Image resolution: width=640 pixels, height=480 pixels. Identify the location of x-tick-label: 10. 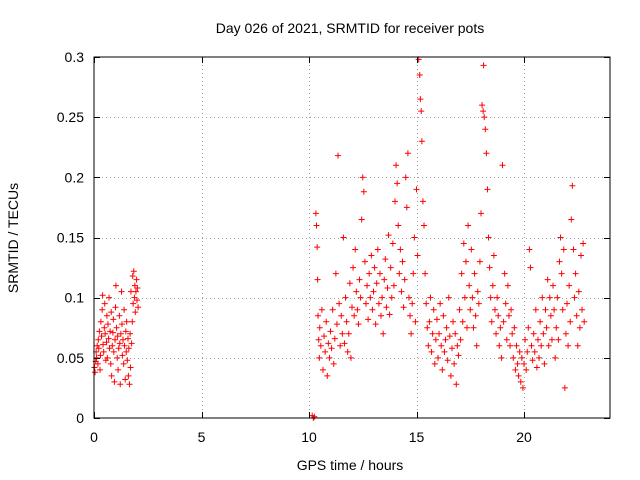
(309, 437).